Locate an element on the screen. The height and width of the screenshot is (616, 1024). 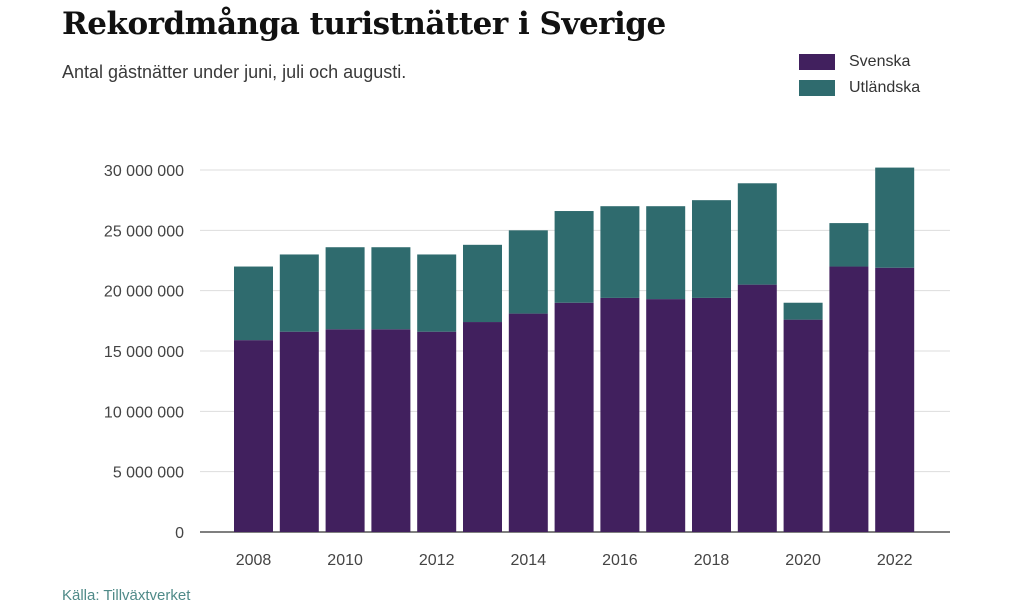
x-tick-label: 2016 is located at coordinates (620, 560).